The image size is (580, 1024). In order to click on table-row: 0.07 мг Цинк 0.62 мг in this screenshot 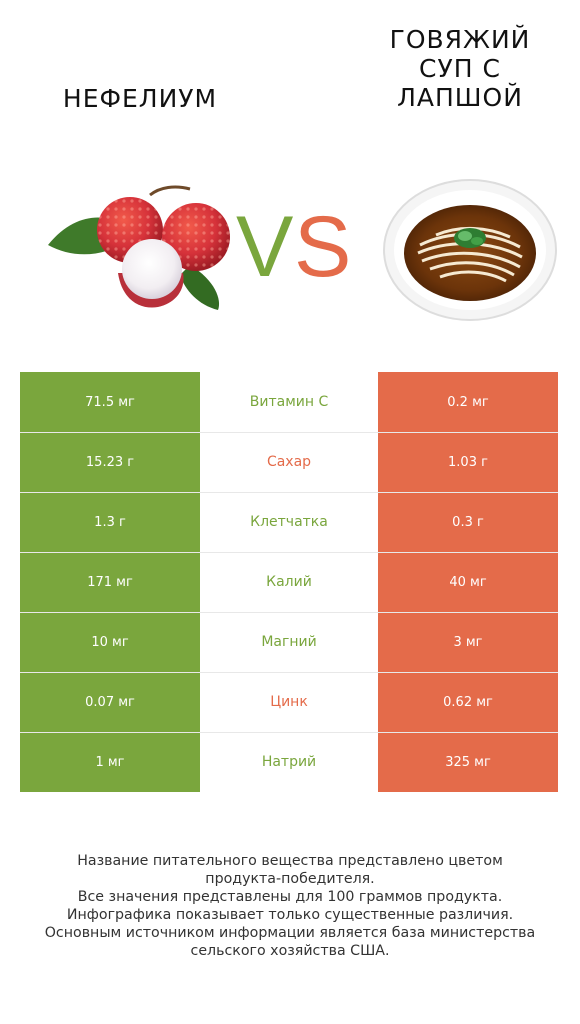, I will do `click(289, 702)`.